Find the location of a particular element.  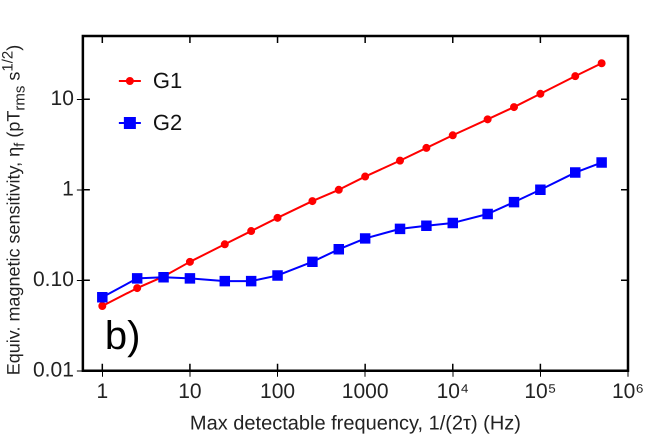

legend-label: G1 is located at coordinates (167, 81).